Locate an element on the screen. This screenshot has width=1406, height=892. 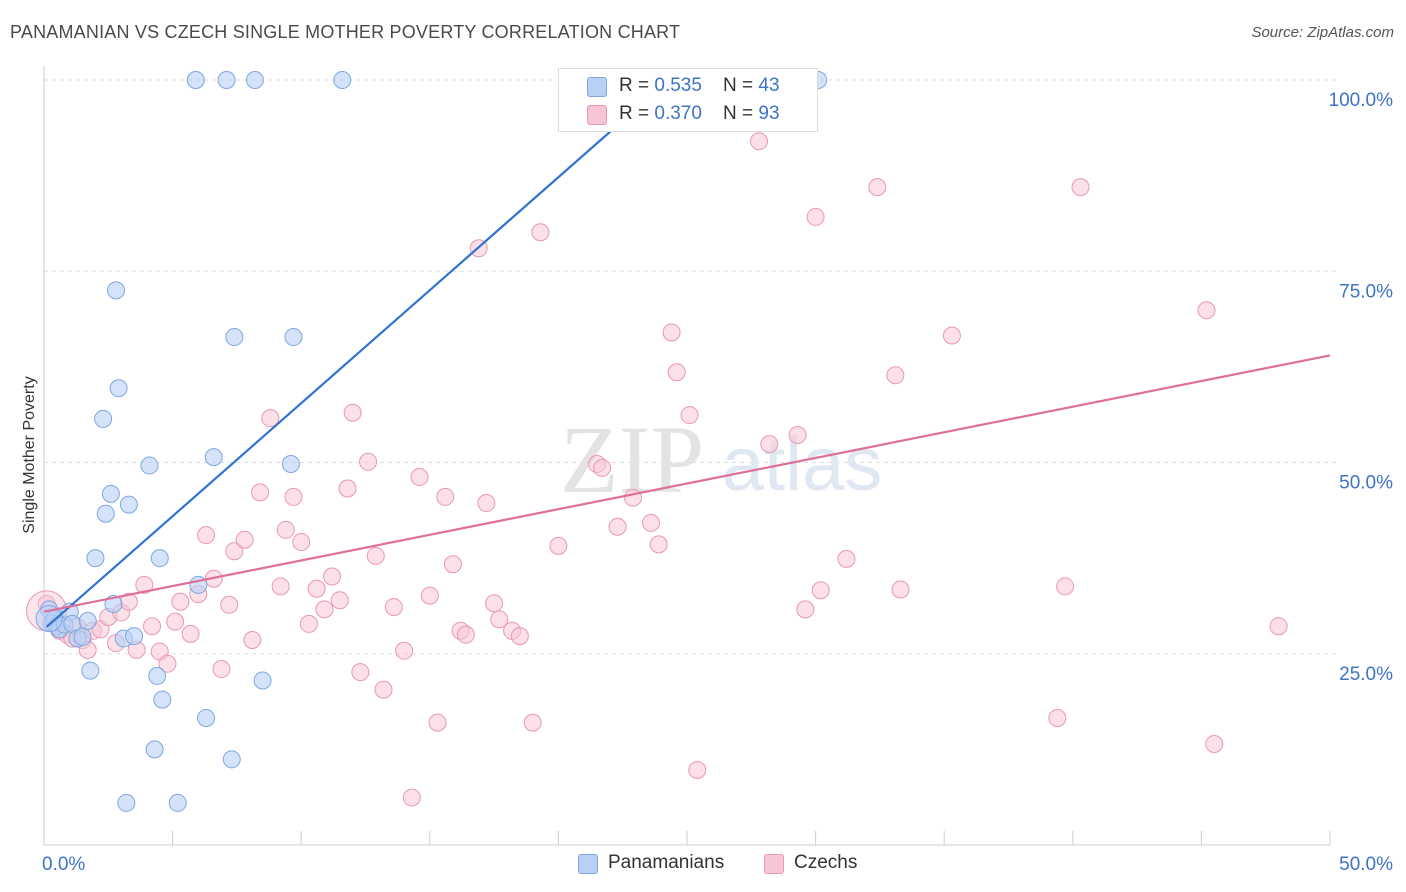
y-tick-label: 75.0% is located at coordinates (1366, 291).